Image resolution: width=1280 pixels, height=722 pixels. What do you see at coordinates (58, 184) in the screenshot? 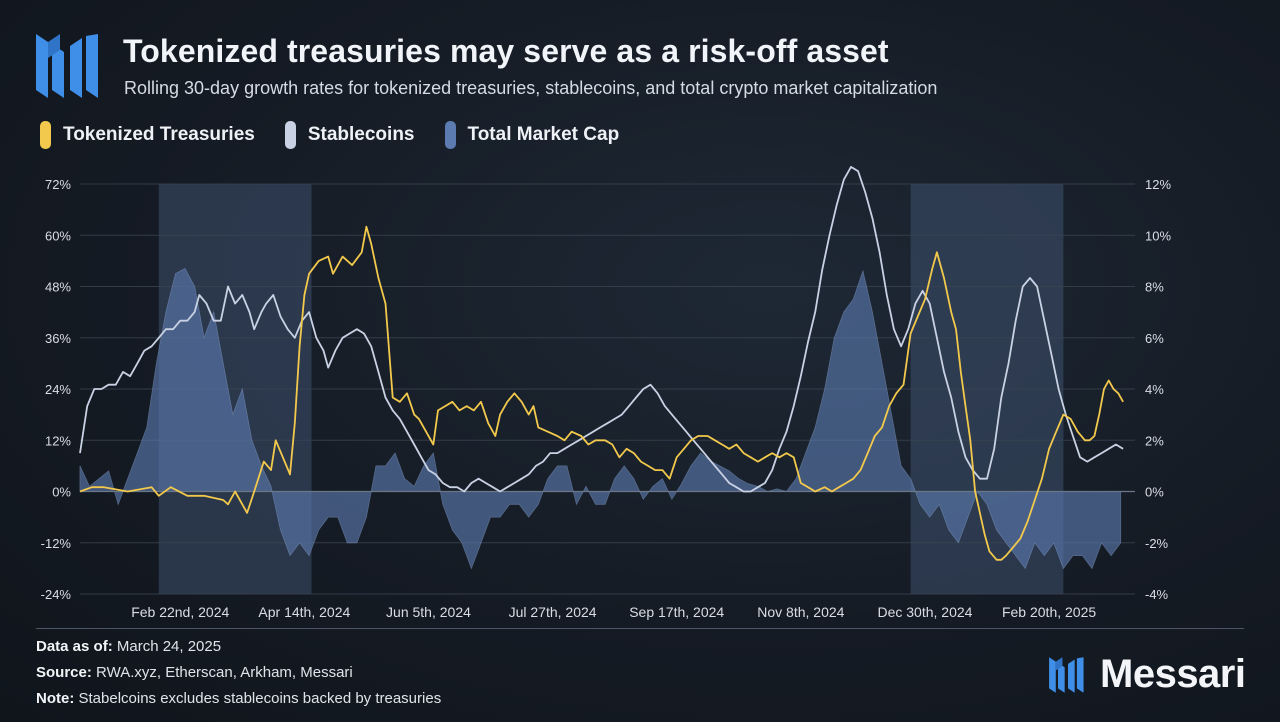
I see `y-left-tick-label: 72%` at bounding box center [58, 184].